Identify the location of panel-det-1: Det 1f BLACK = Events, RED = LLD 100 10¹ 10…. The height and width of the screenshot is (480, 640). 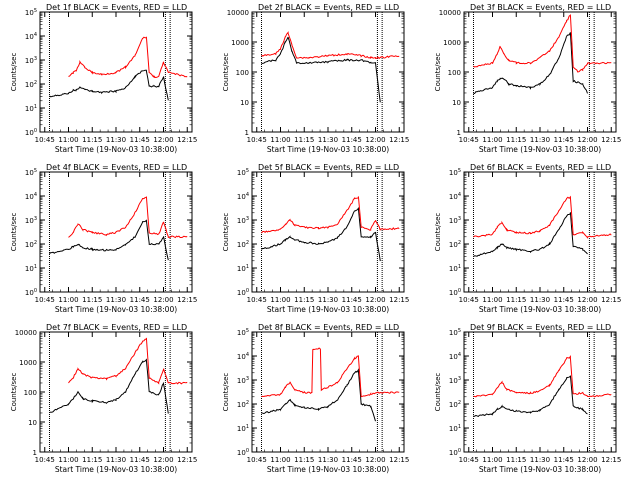
(103, 78).